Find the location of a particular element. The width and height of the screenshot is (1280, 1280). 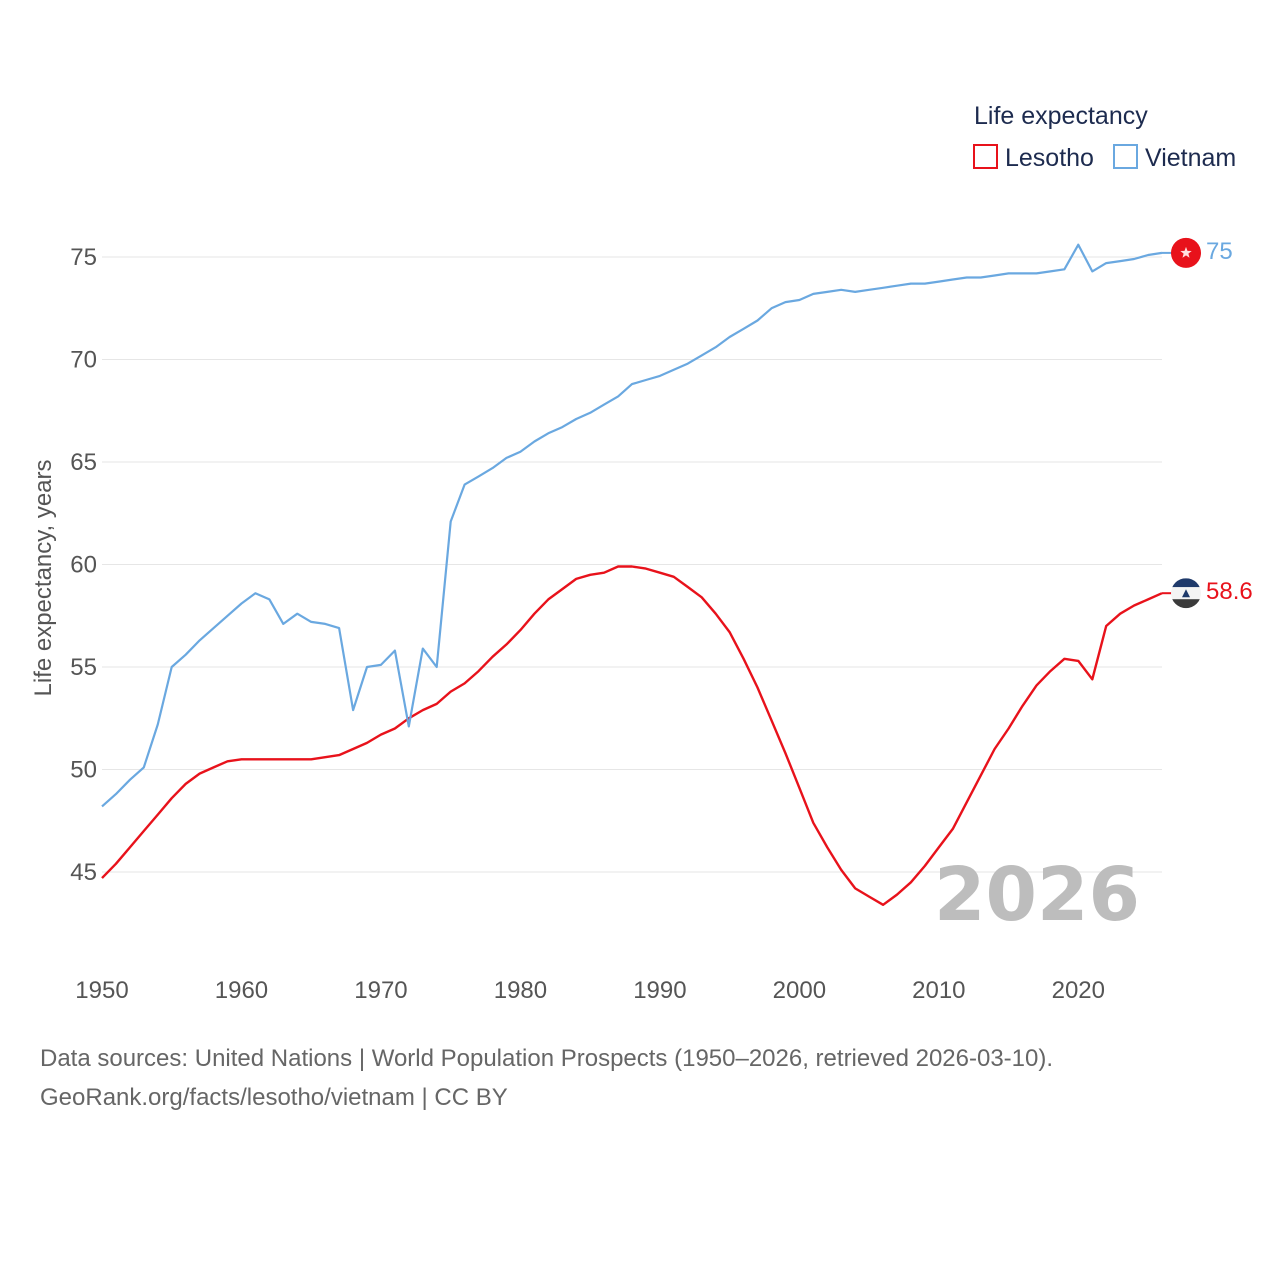

legend-item-vietnam: Vietnam is located at coordinates (1174, 158).